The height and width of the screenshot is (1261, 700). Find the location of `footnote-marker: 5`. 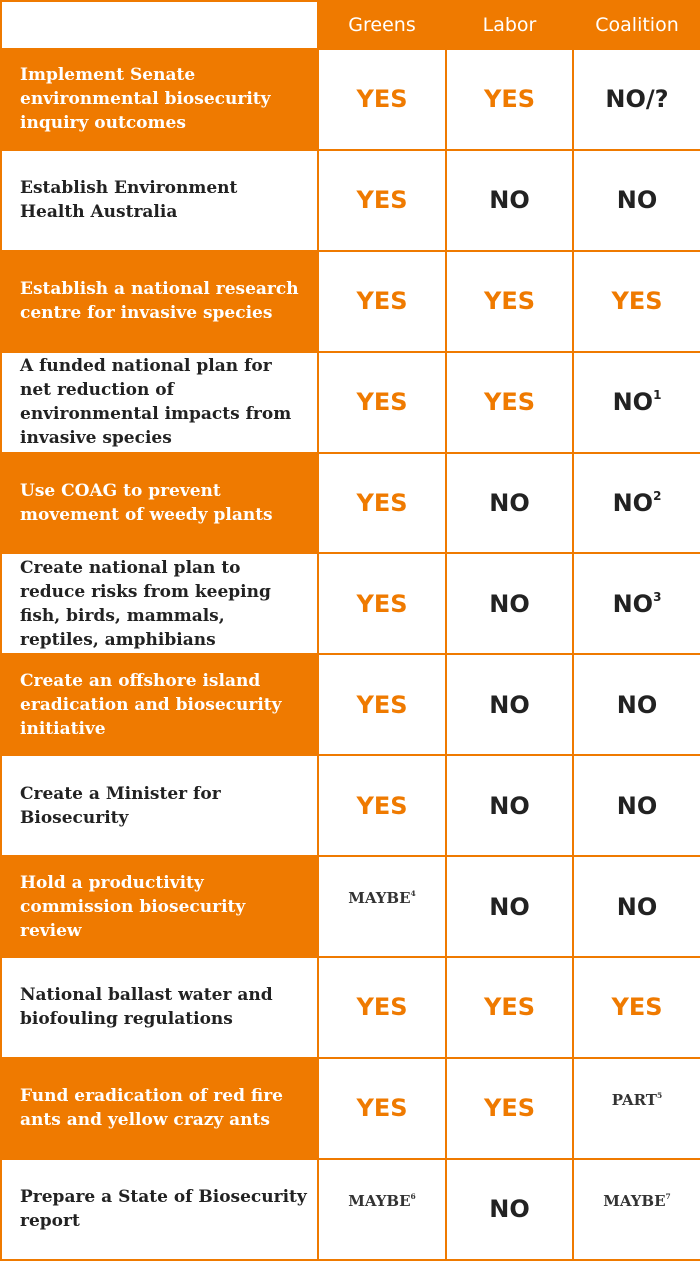

footnote-marker: 5 is located at coordinates (659, 1095).